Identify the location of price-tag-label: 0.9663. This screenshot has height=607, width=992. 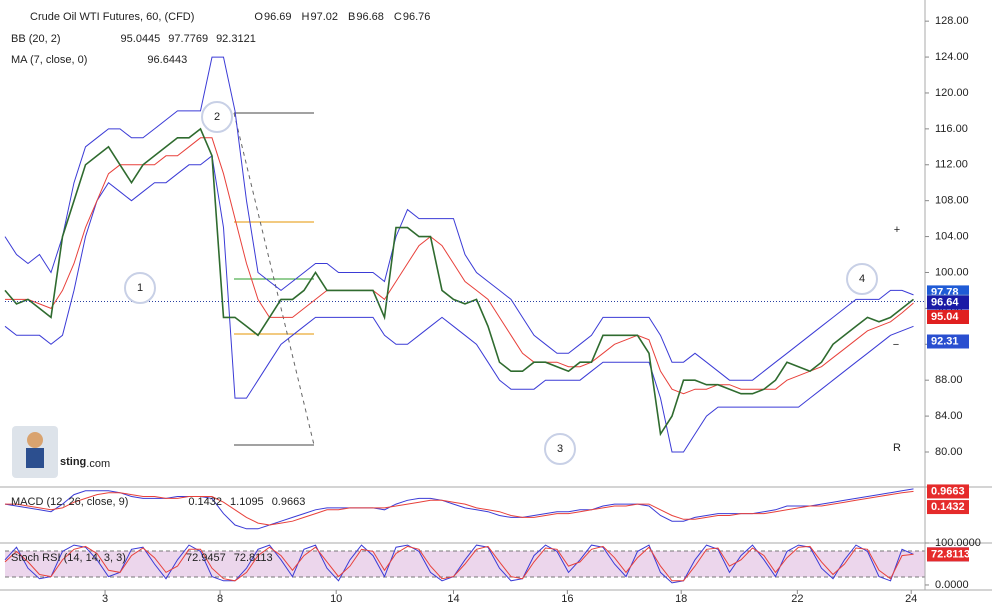
(948, 491).